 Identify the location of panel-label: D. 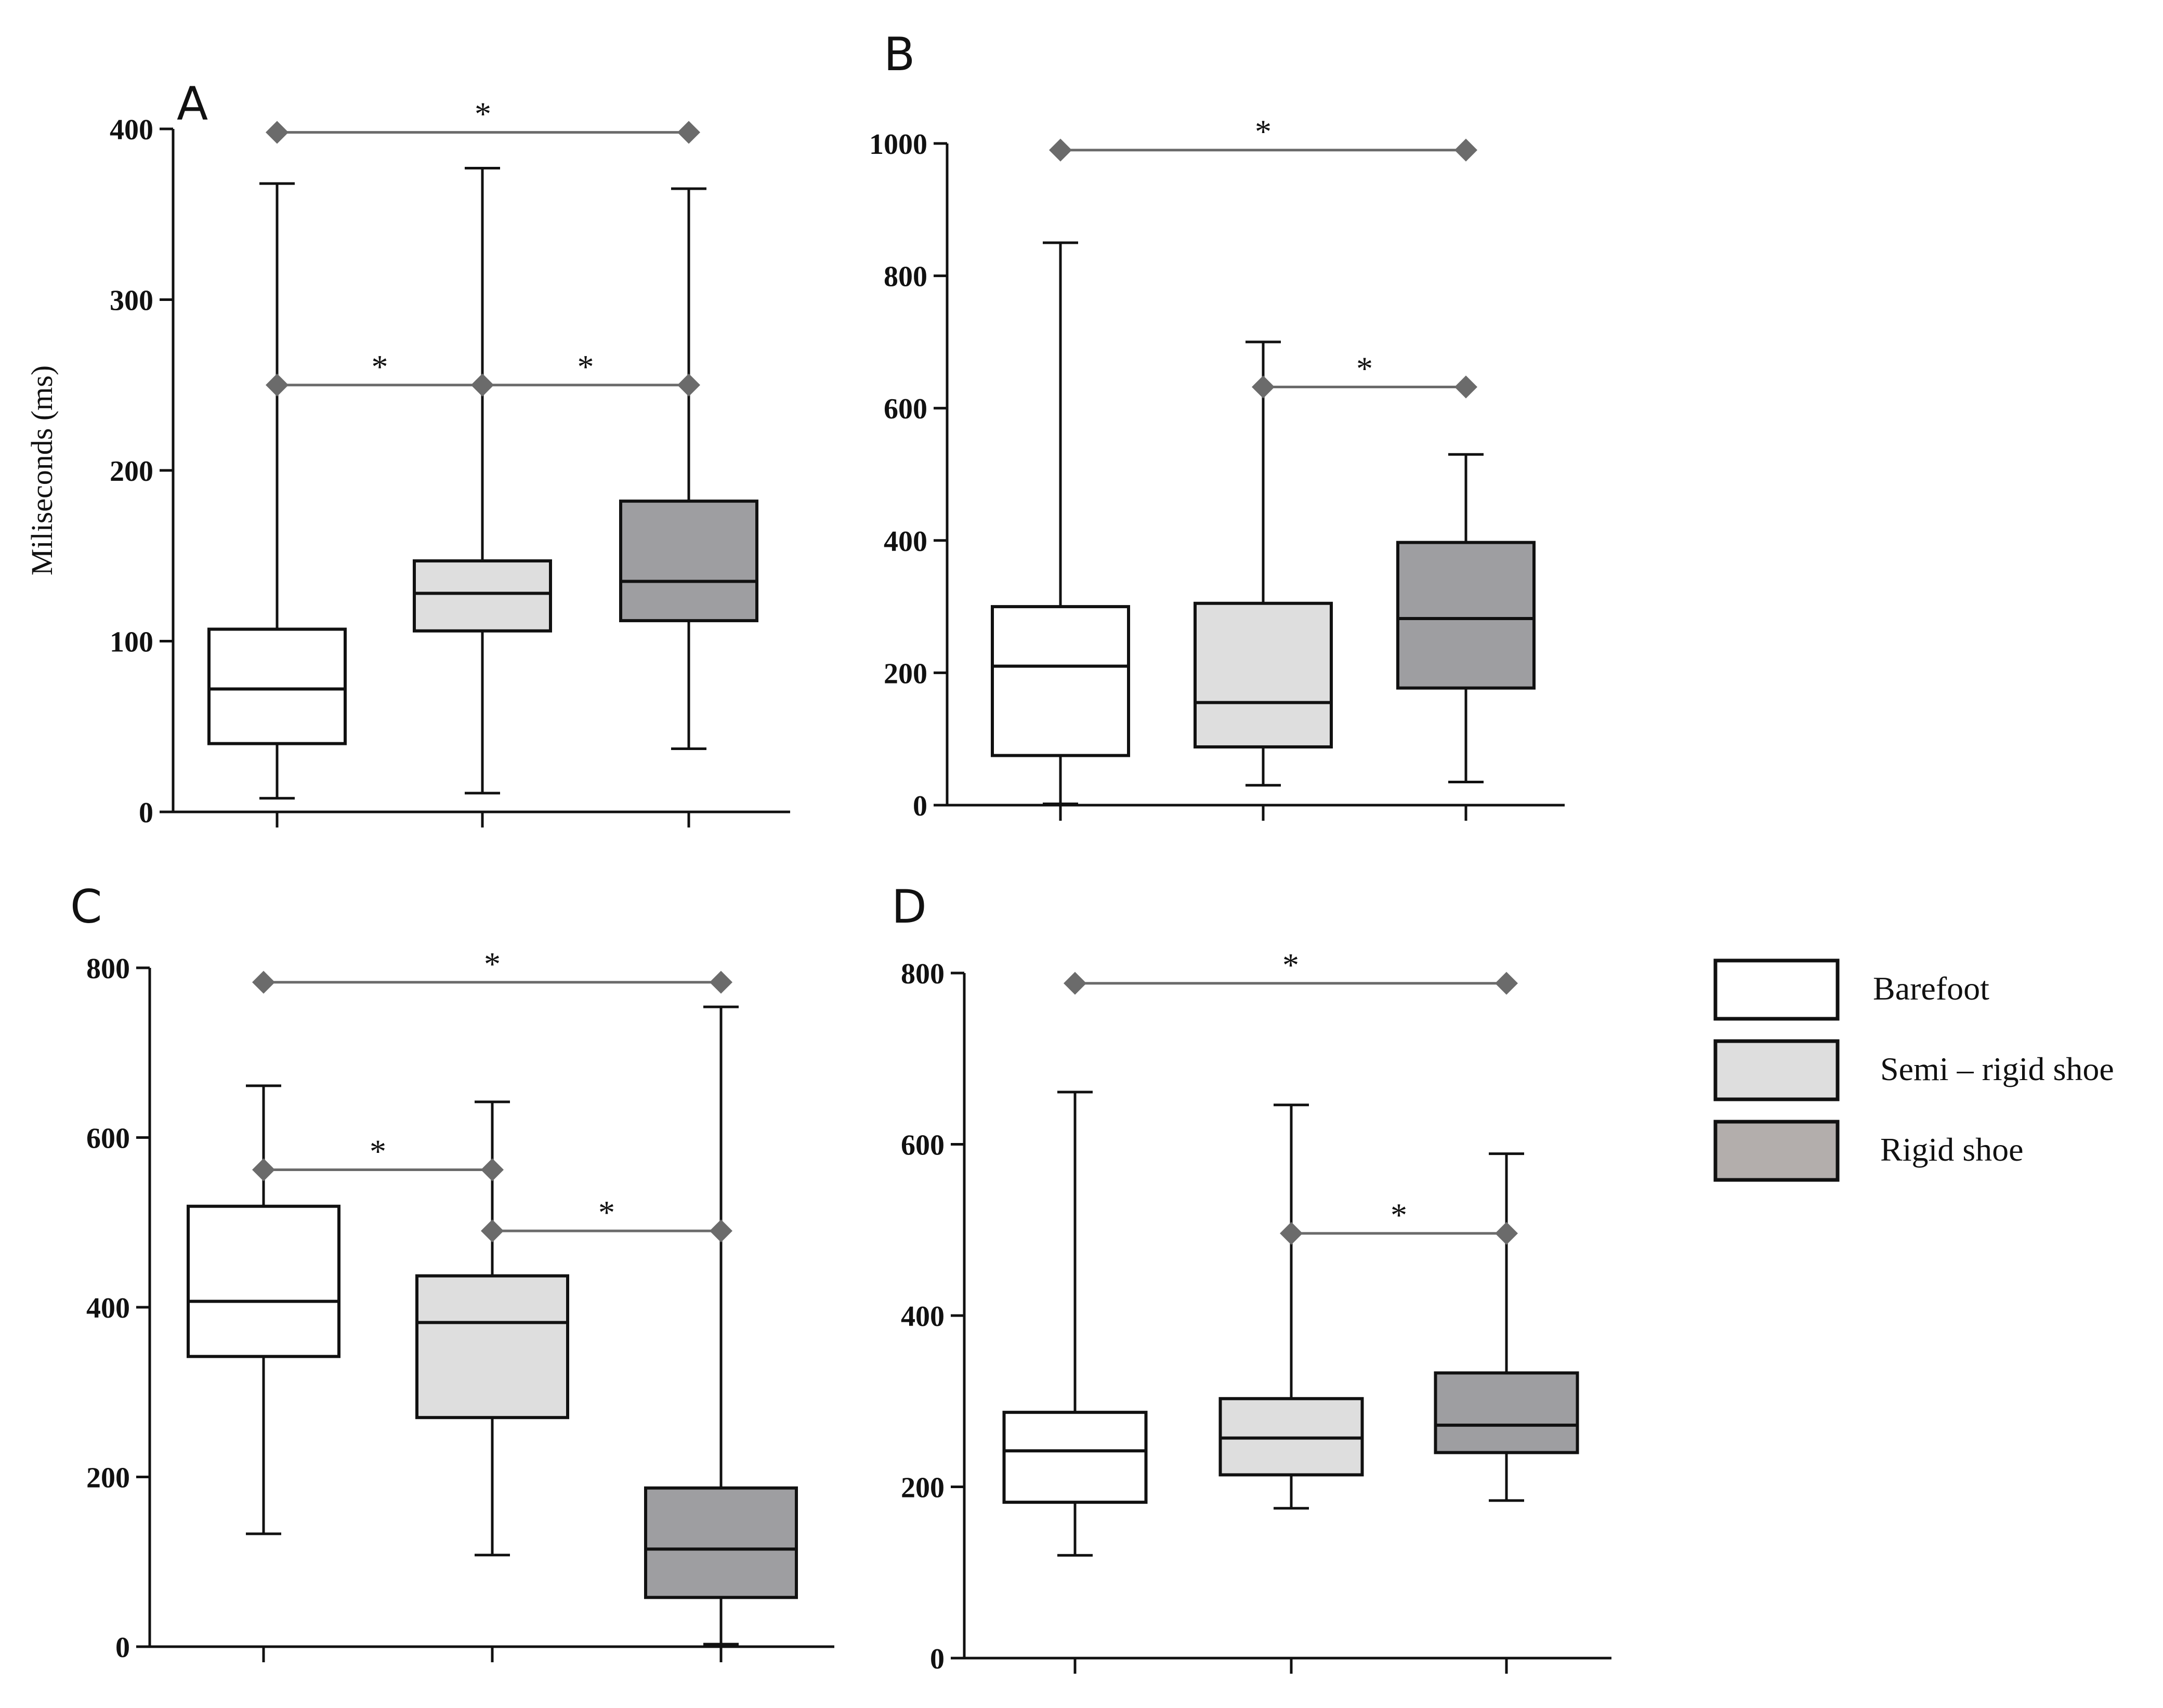
(910, 907).